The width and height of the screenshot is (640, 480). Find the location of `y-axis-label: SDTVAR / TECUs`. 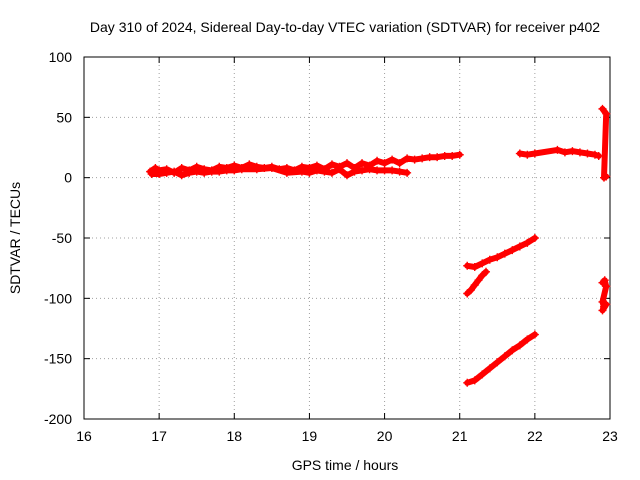

y-axis-label: SDTVAR / TECUs is located at coordinates (15, 238).